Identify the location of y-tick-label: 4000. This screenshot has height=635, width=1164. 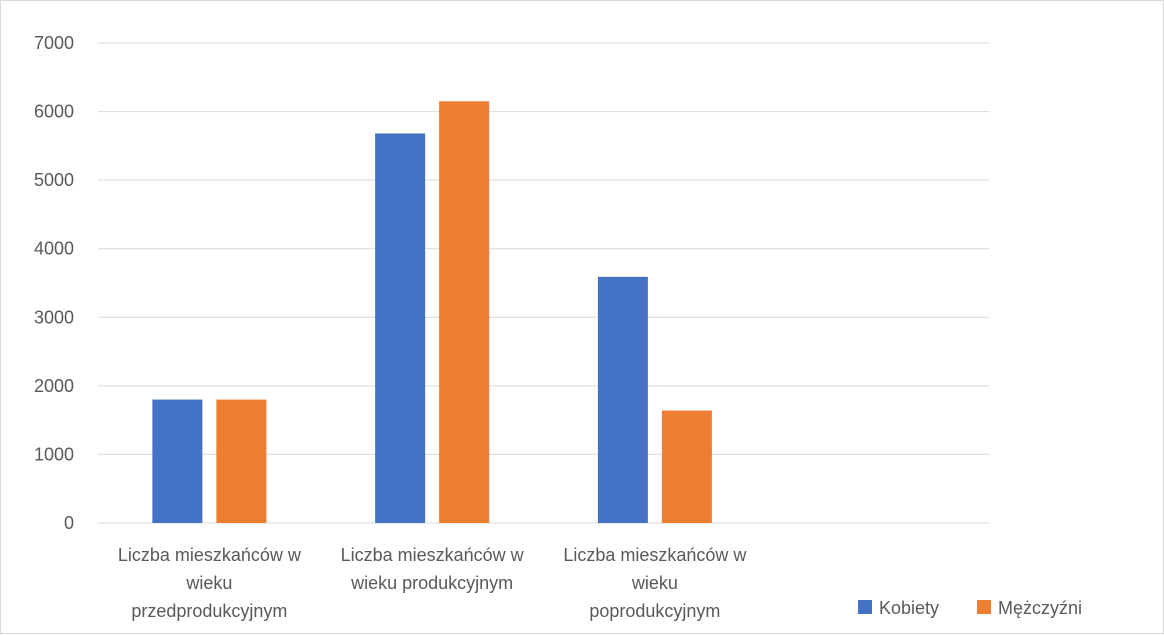
(54, 249).